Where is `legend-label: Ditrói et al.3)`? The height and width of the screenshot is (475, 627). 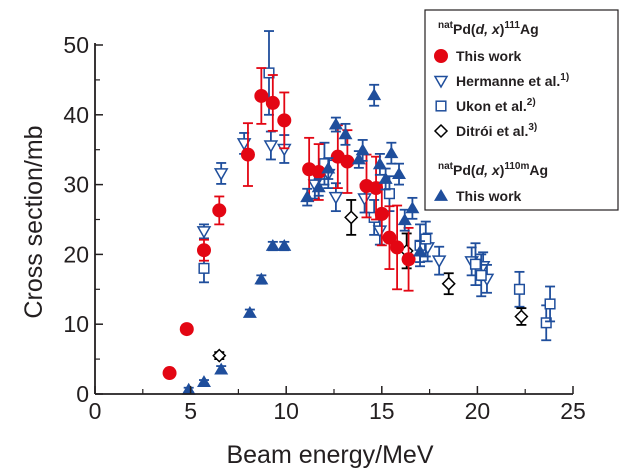 legend-label: Ditrói et al.3) is located at coordinates (496, 130).